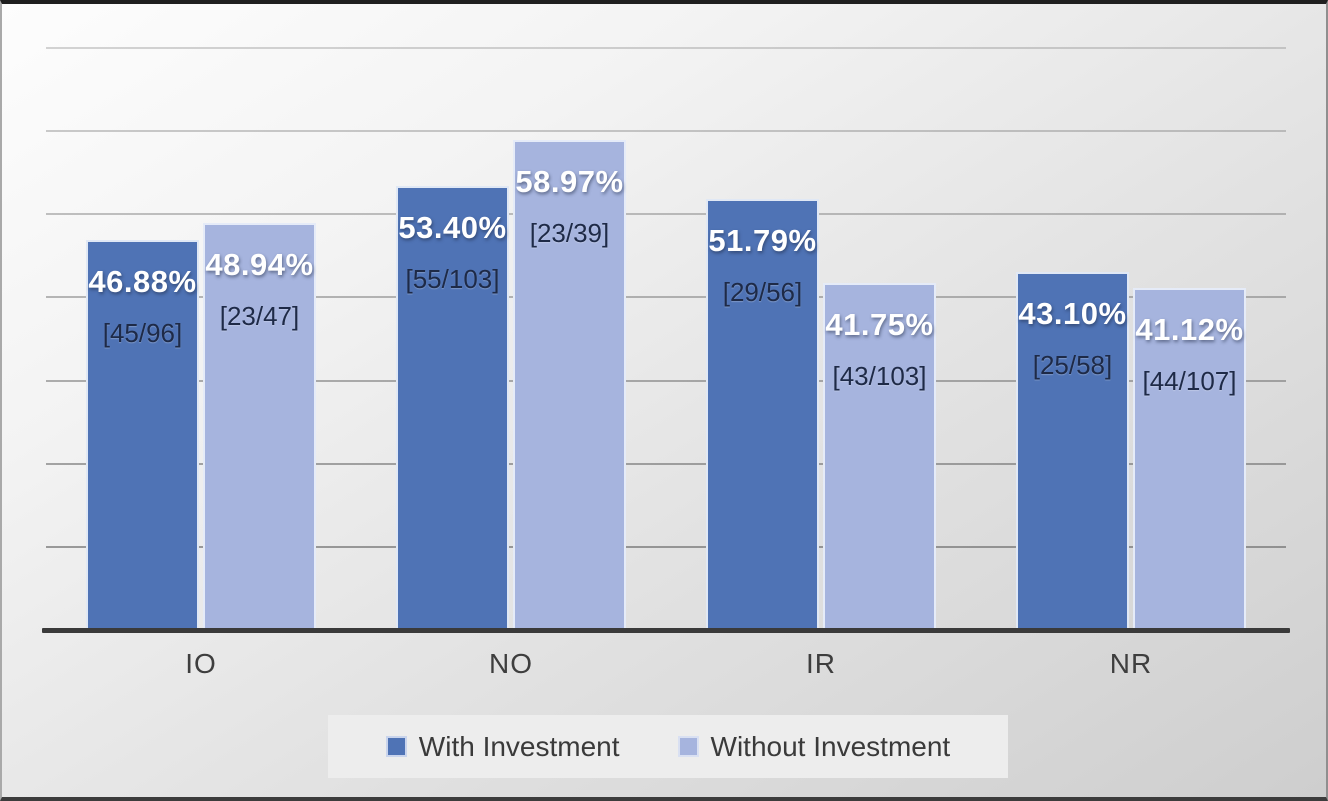 The height and width of the screenshot is (801, 1328). What do you see at coordinates (259, 316) in the screenshot?
I see `bar-count-label: [23/47]` at bounding box center [259, 316].